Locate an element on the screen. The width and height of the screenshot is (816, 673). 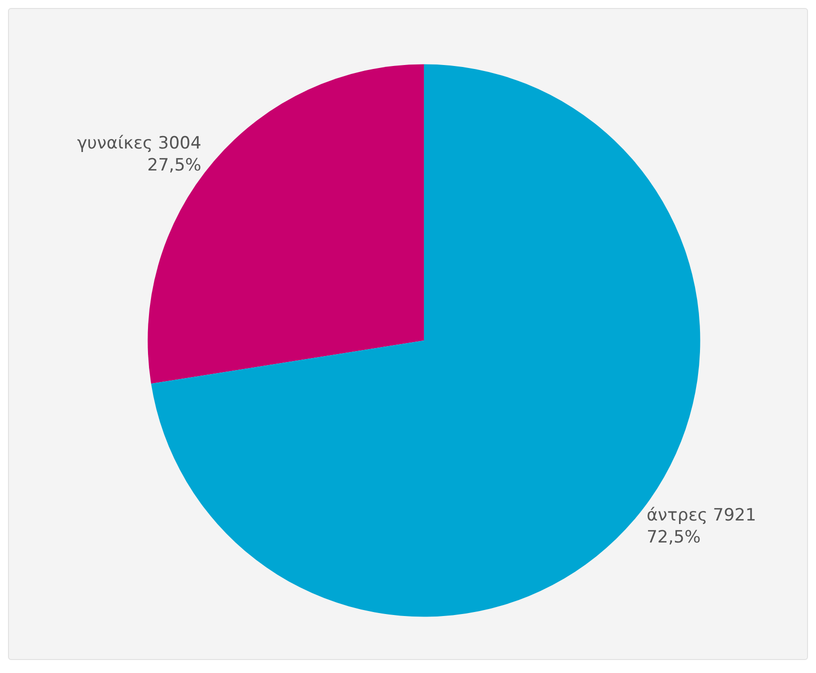
slice-label: άντρες 7921 72,5% is located at coordinates (701, 526).